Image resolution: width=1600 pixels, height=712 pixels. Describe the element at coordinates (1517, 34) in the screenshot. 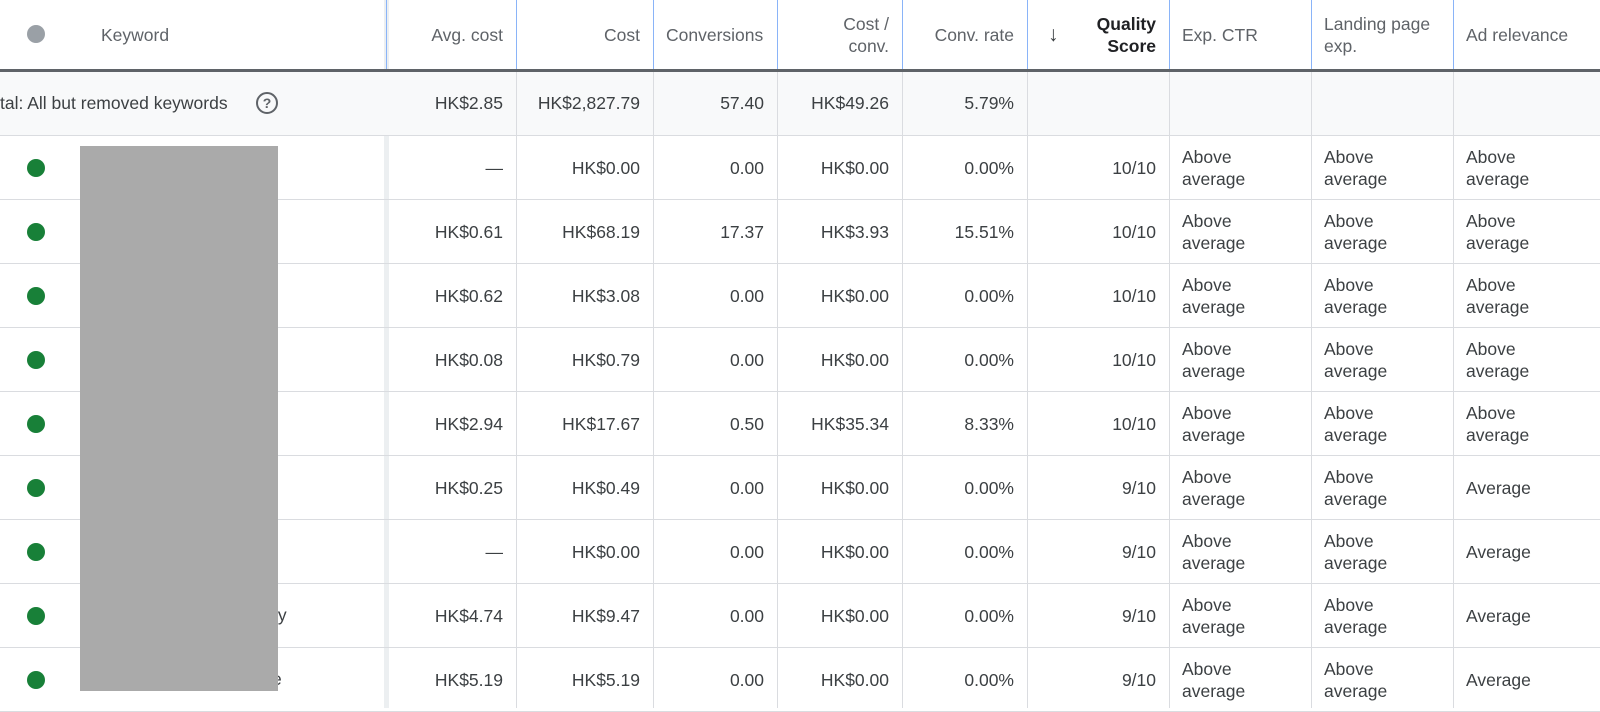

I see `header-ad-relevance: Ad relevance` at that location.